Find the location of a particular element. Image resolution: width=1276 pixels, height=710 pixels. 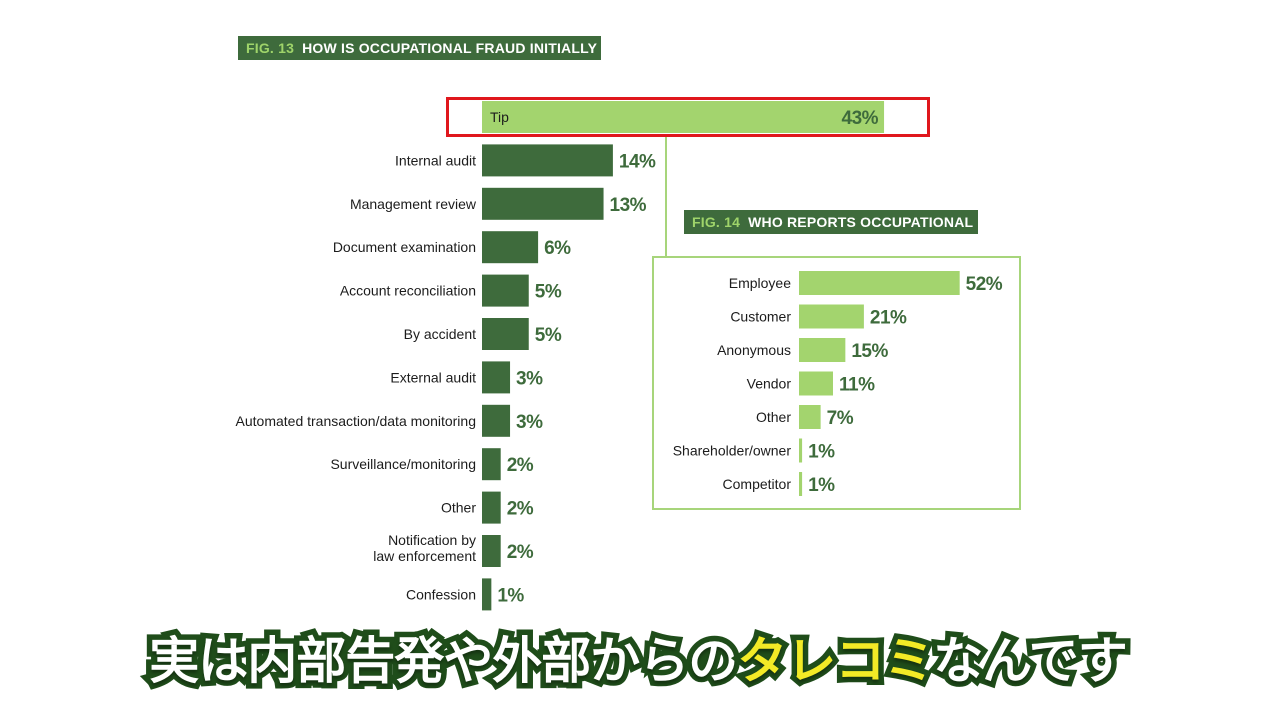

fig14-category-label: Shareholder/owner is located at coordinates (732, 451).